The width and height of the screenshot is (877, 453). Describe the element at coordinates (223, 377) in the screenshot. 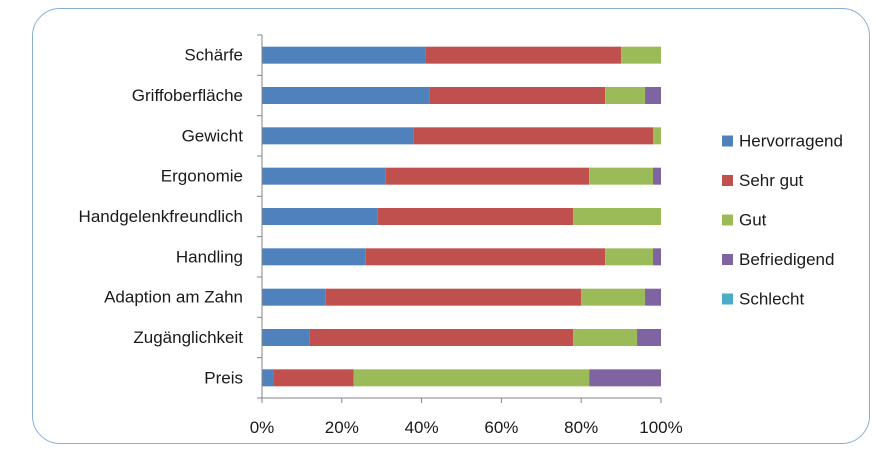

I see `category-label: Preis` at that location.